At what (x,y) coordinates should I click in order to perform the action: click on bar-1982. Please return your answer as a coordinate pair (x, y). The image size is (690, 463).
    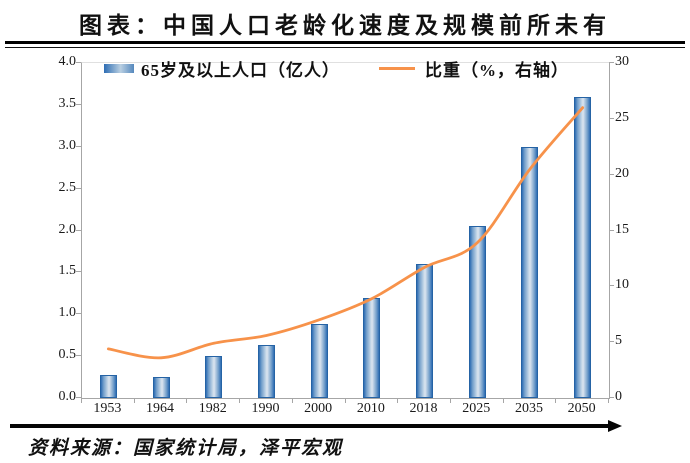
    Looking at the image, I should click on (214, 377).